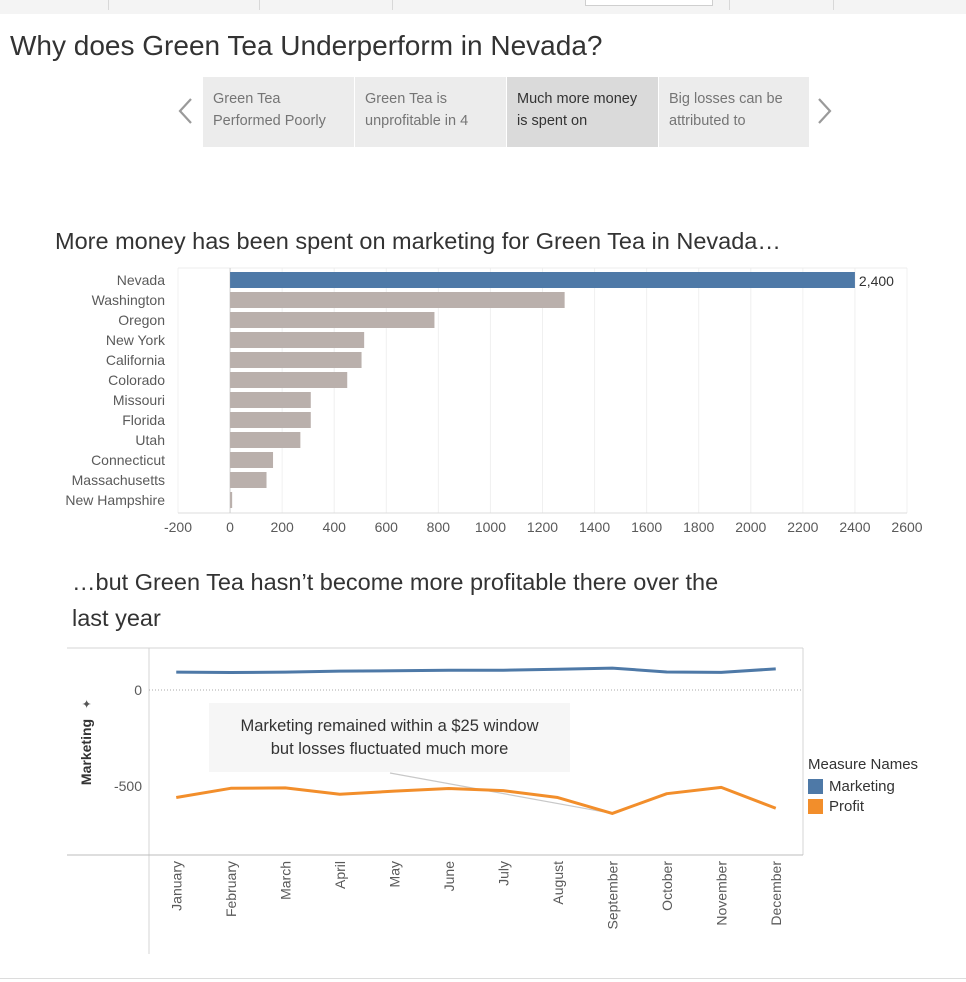 Image resolution: width=966 pixels, height=982 pixels. What do you see at coordinates (136, 340) in the screenshot?
I see `category-label: New York` at bounding box center [136, 340].